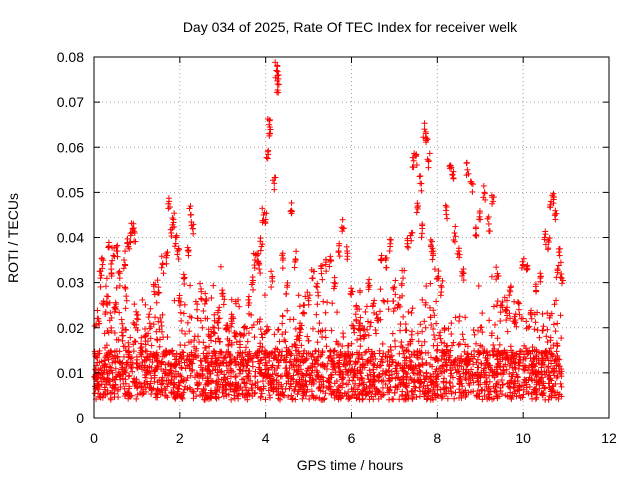  What do you see at coordinates (70, 192) in the screenshot?
I see `y-tick-label: 0.05` at bounding box center [70, 192].